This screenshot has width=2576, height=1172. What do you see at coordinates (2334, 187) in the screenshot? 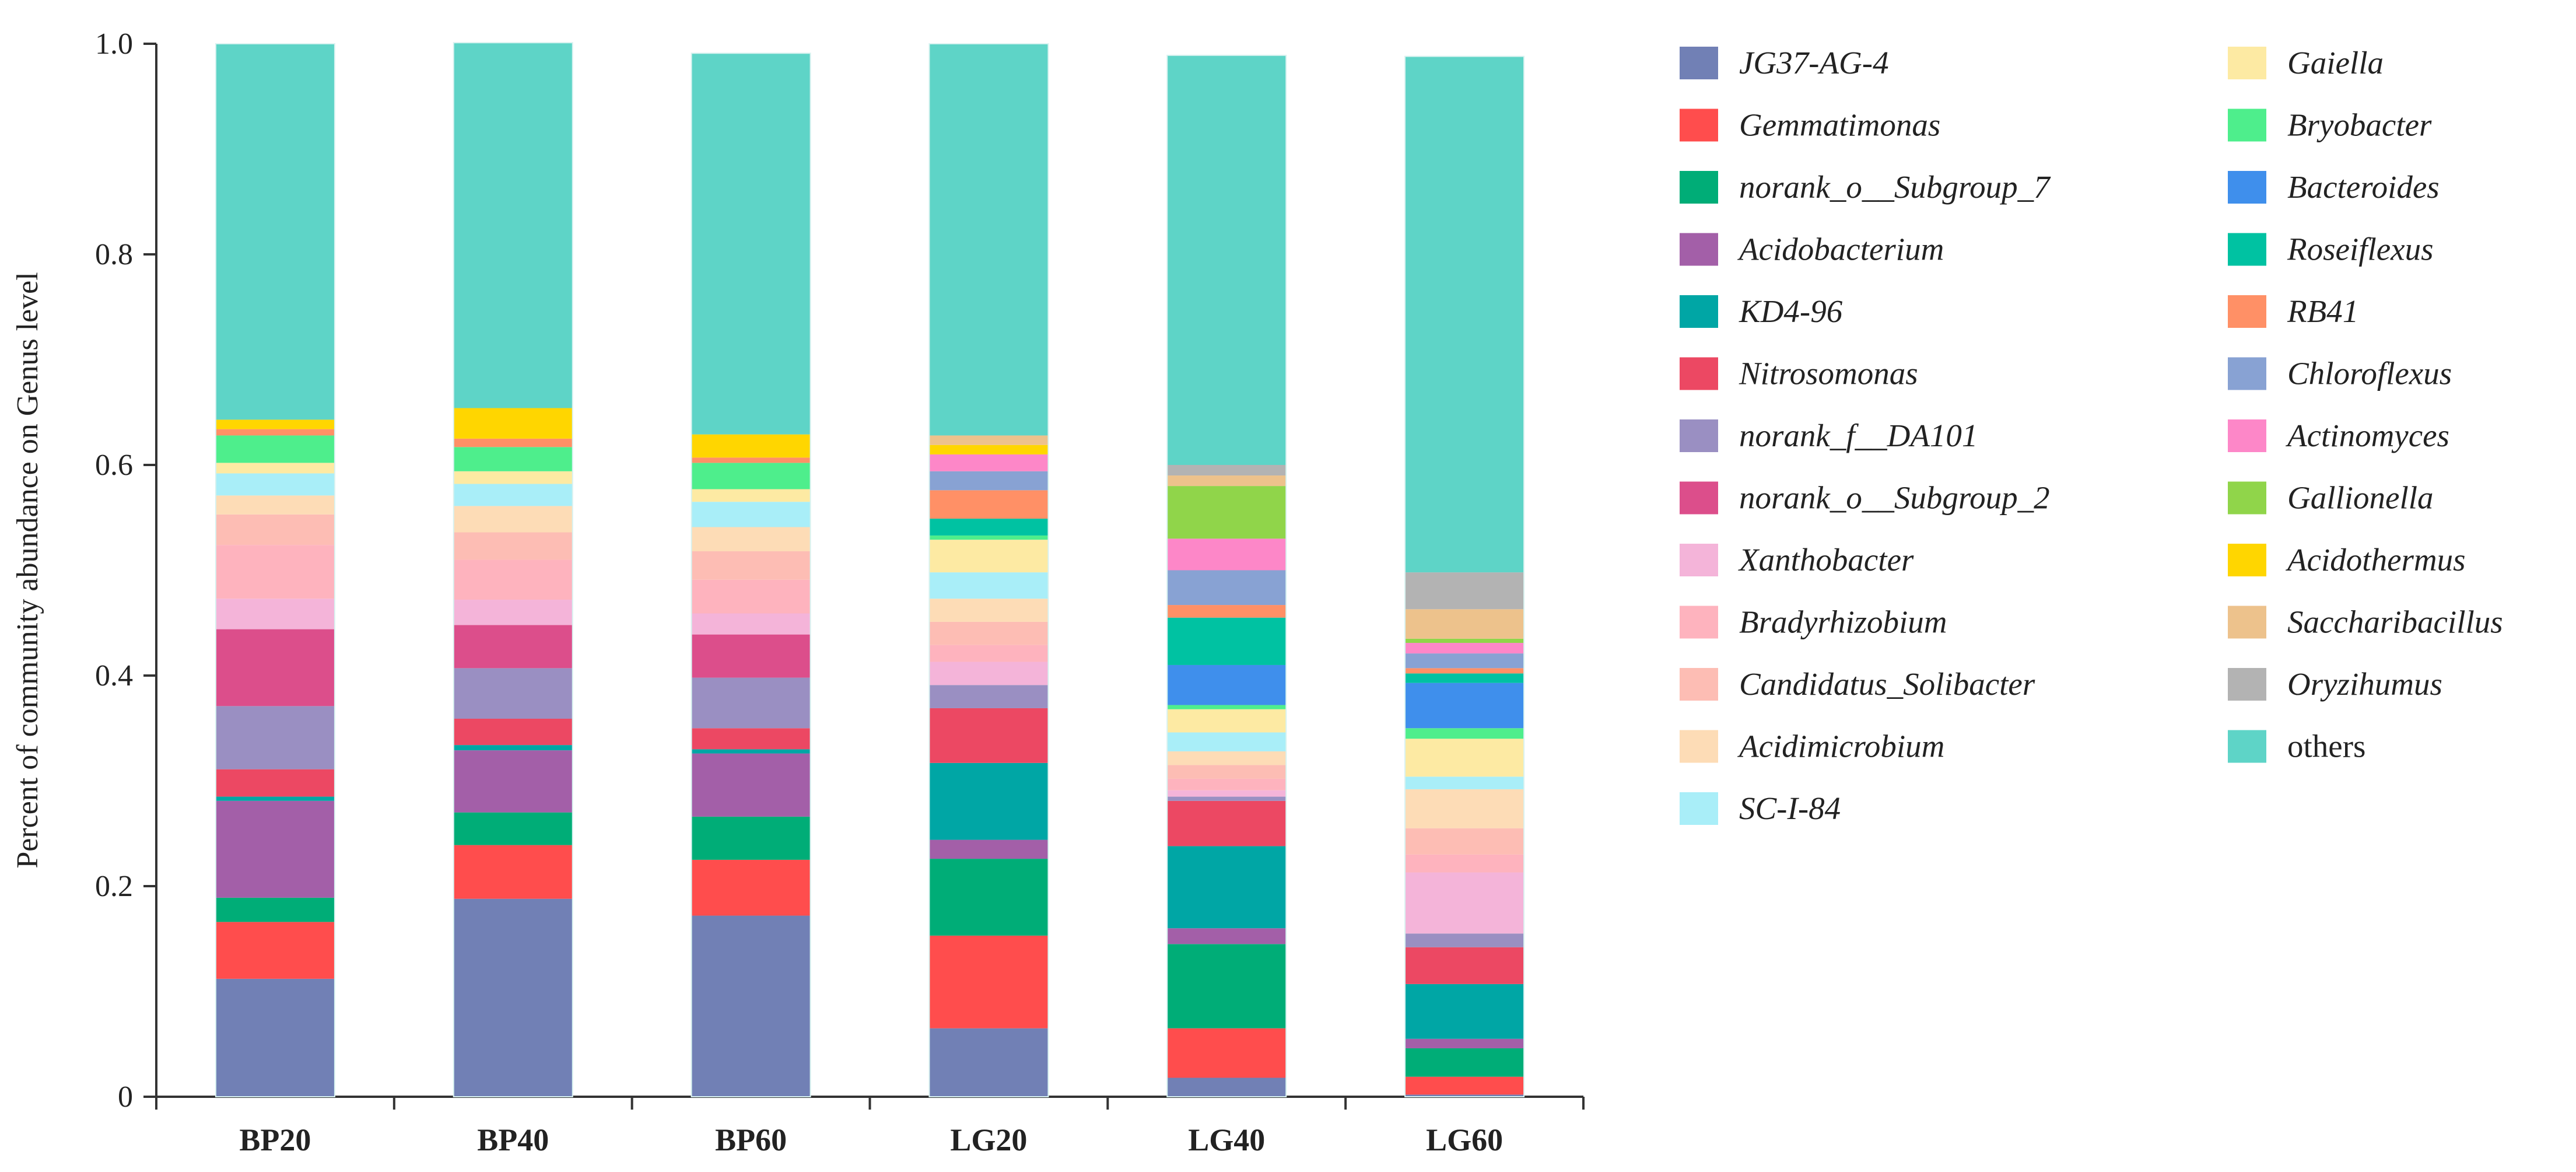
I see `legend-item: Bacteroides` at bounding box center [2334, 187].